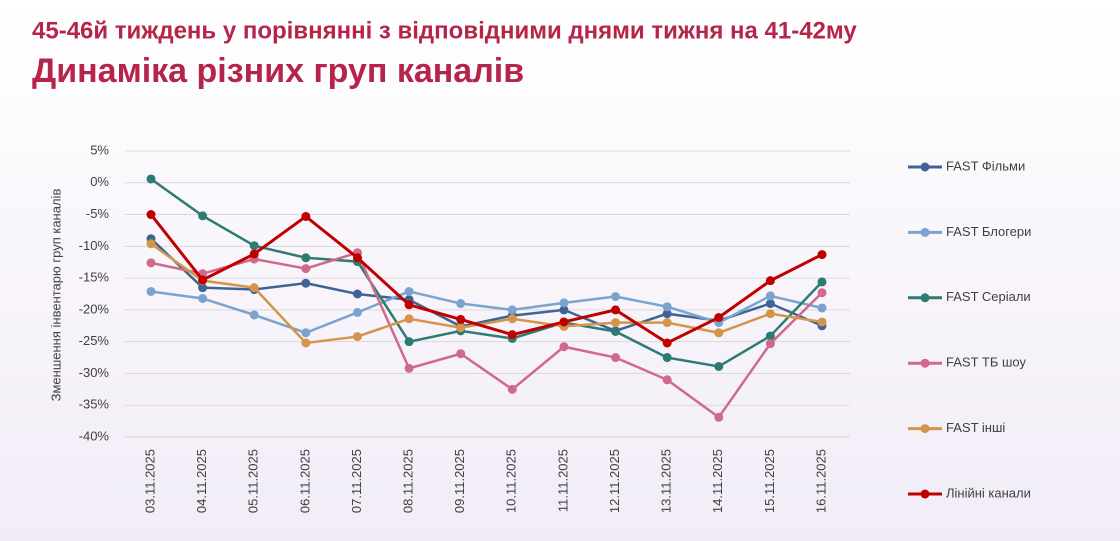  What do you see at coordinates (304, 481) in the screenshot?
I see `x-tick-label: 06.11.2025` at bounding box center [304, 481].